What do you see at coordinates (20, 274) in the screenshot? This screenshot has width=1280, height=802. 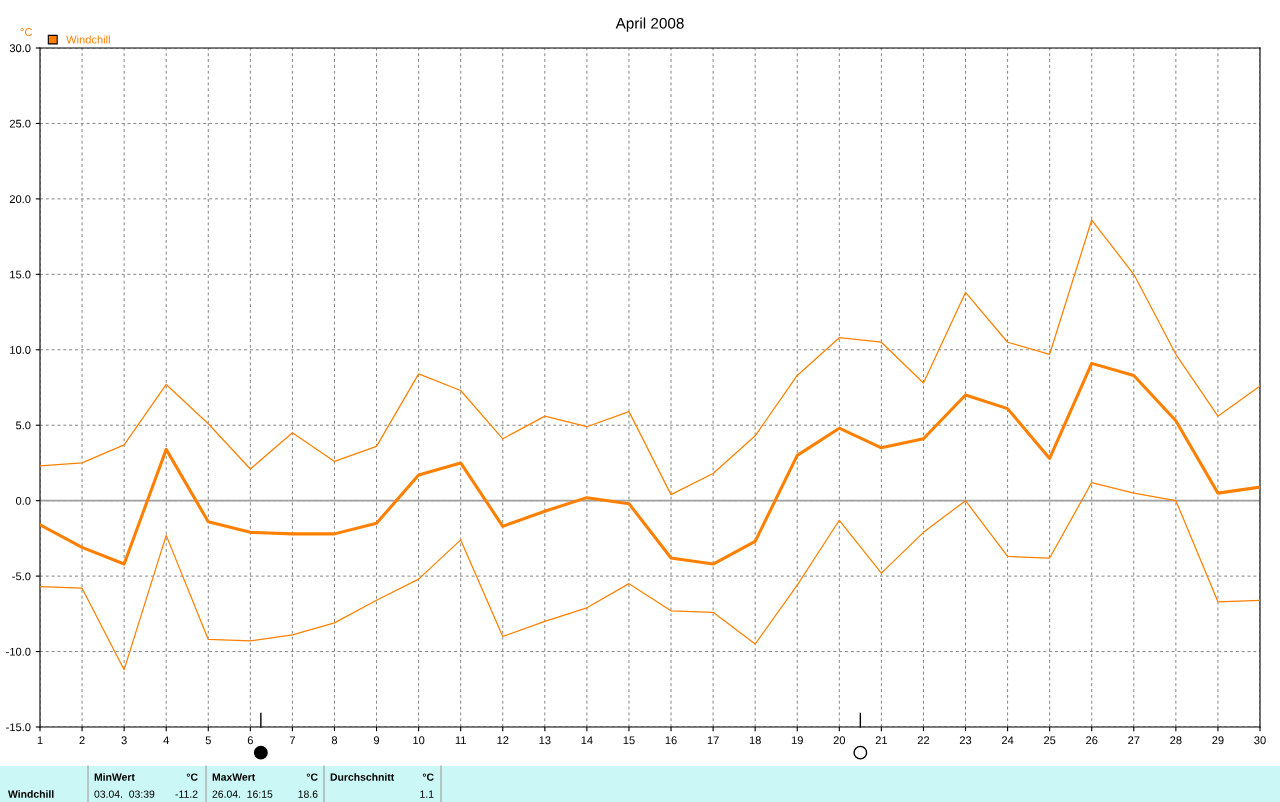 I see `y-tick-label: 15.0` at bounding box center [20, 274].